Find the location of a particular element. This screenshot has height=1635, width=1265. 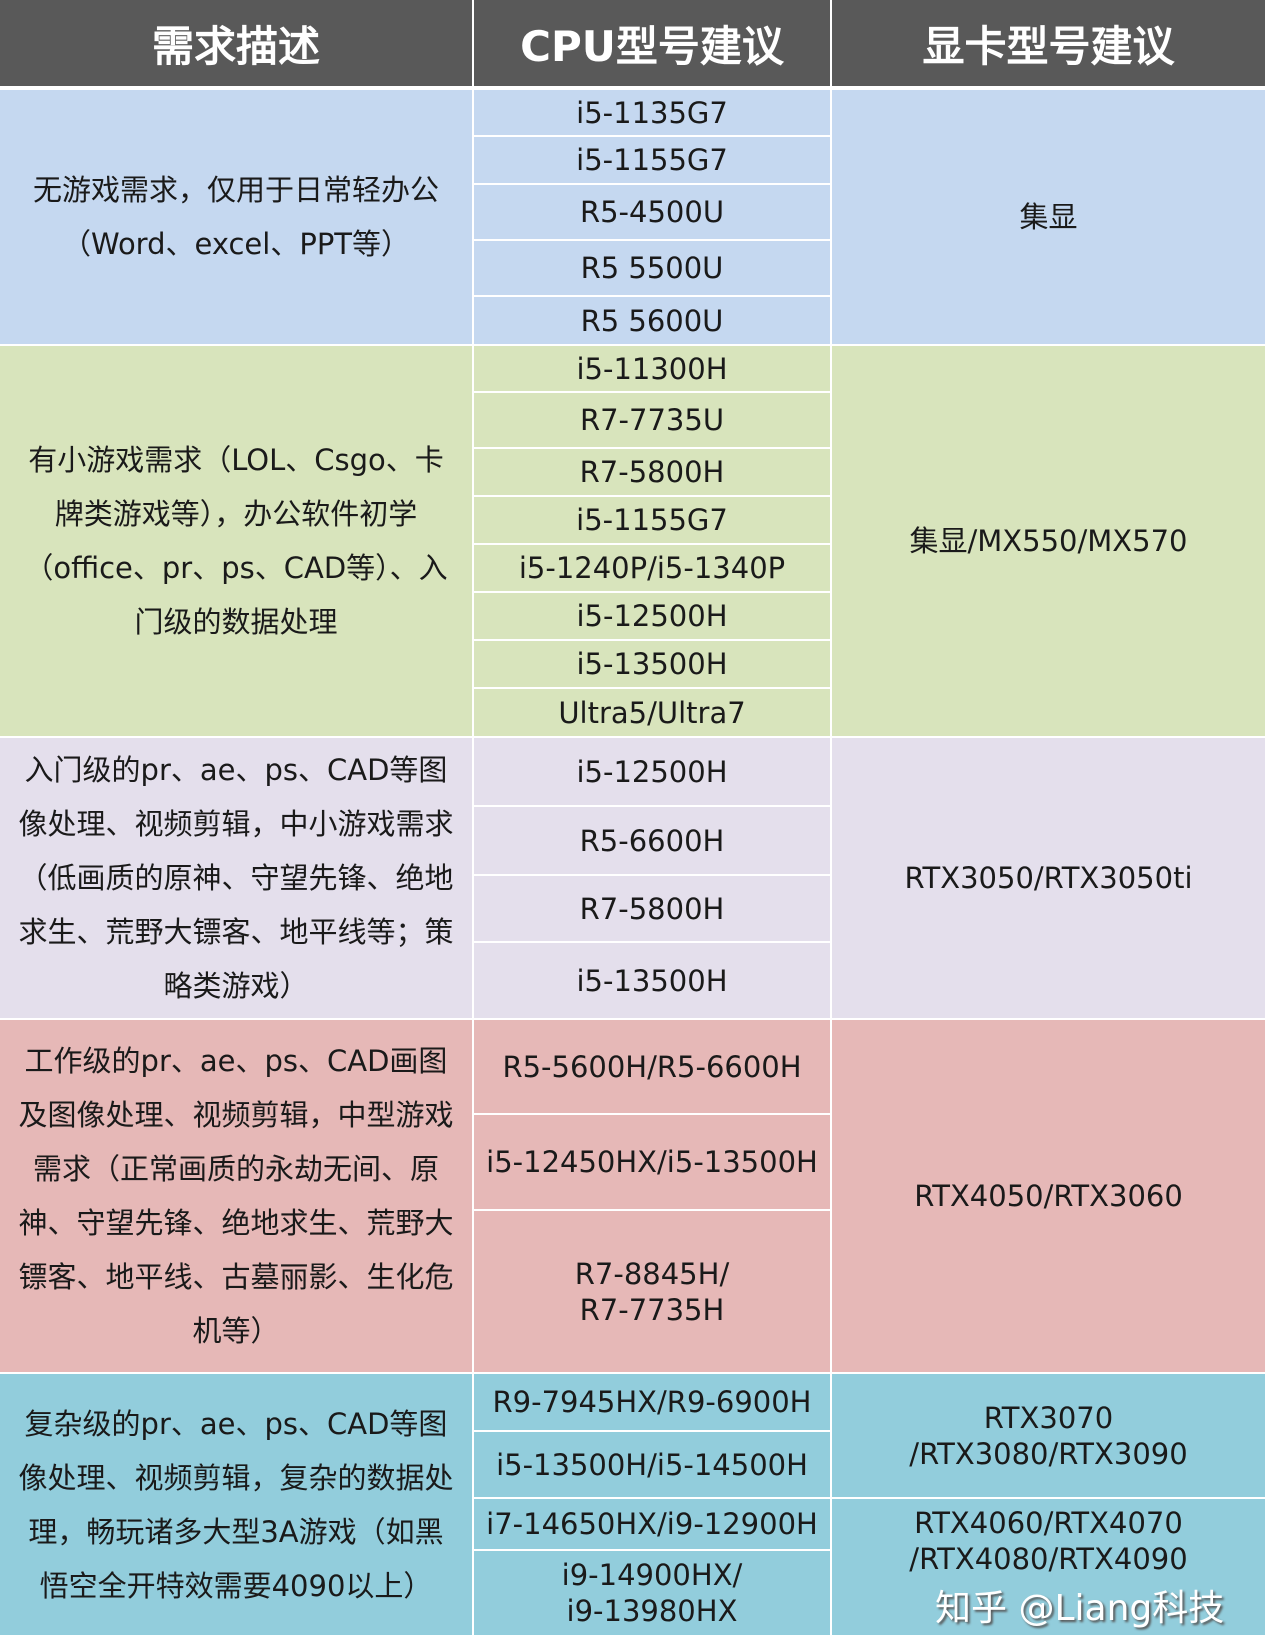

cpu-cell-text: Ultra5/Ultra7 is located at coordinates (652, 712).